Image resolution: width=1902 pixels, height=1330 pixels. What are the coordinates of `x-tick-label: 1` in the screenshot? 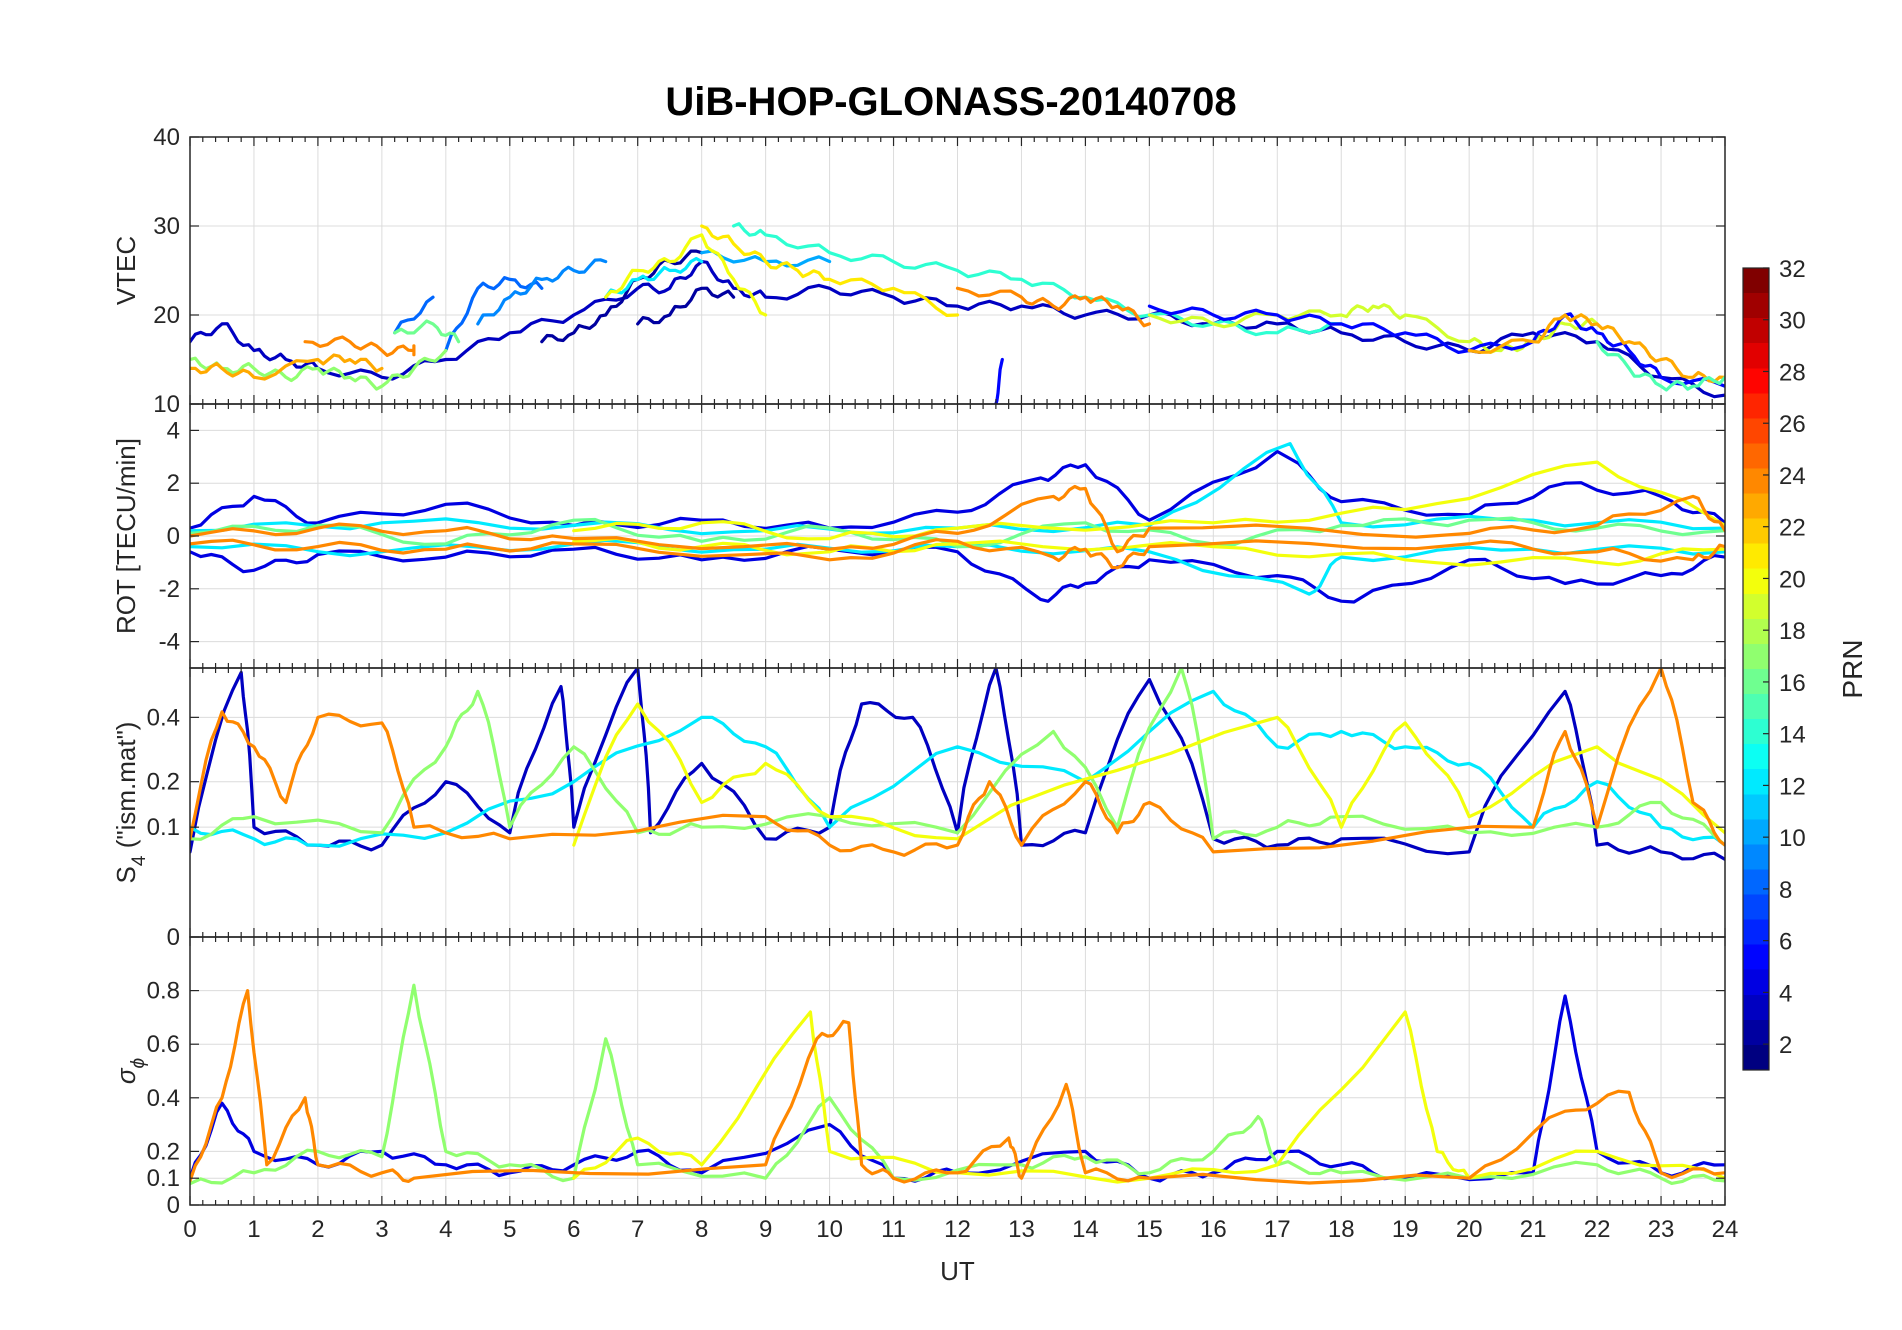 It's located at (253, 1229).